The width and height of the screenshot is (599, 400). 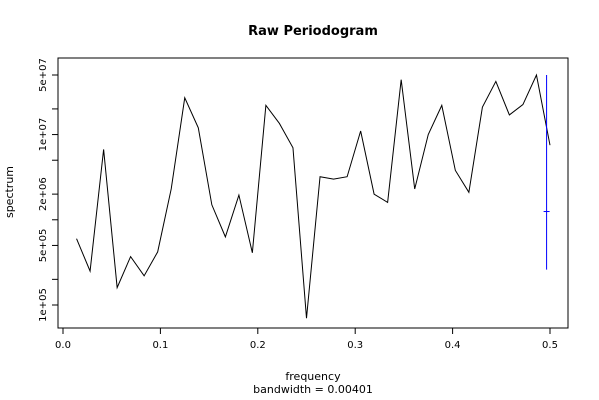 I want to click on chart-title: Raw Periodogram, so click(x=313, y=31).